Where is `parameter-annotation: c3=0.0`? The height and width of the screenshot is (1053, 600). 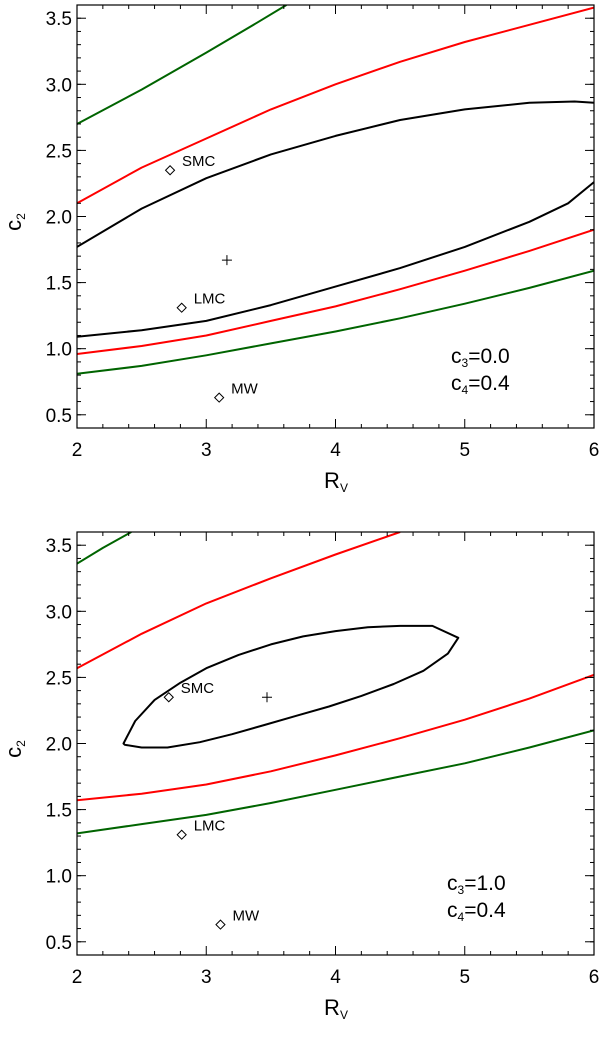
parameter-annotation: c3=0.0 is located at coordinates (480, 357).